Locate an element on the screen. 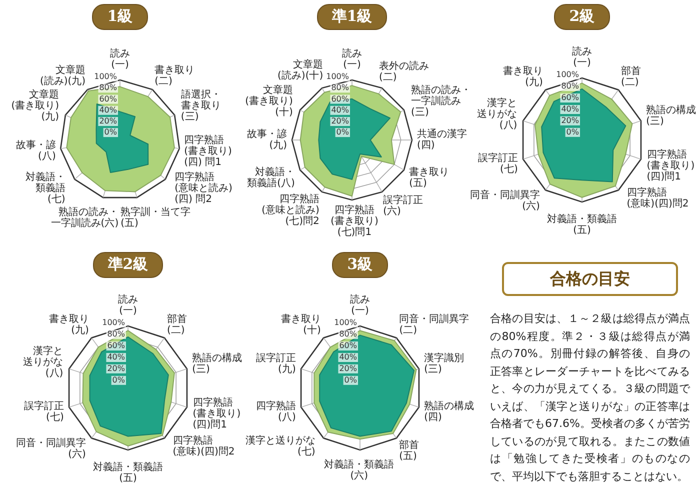 Image resolution: width=700 pixels, height=498 pixels. spoke-label: 部首 (五) is located at coordinates (409, 450).